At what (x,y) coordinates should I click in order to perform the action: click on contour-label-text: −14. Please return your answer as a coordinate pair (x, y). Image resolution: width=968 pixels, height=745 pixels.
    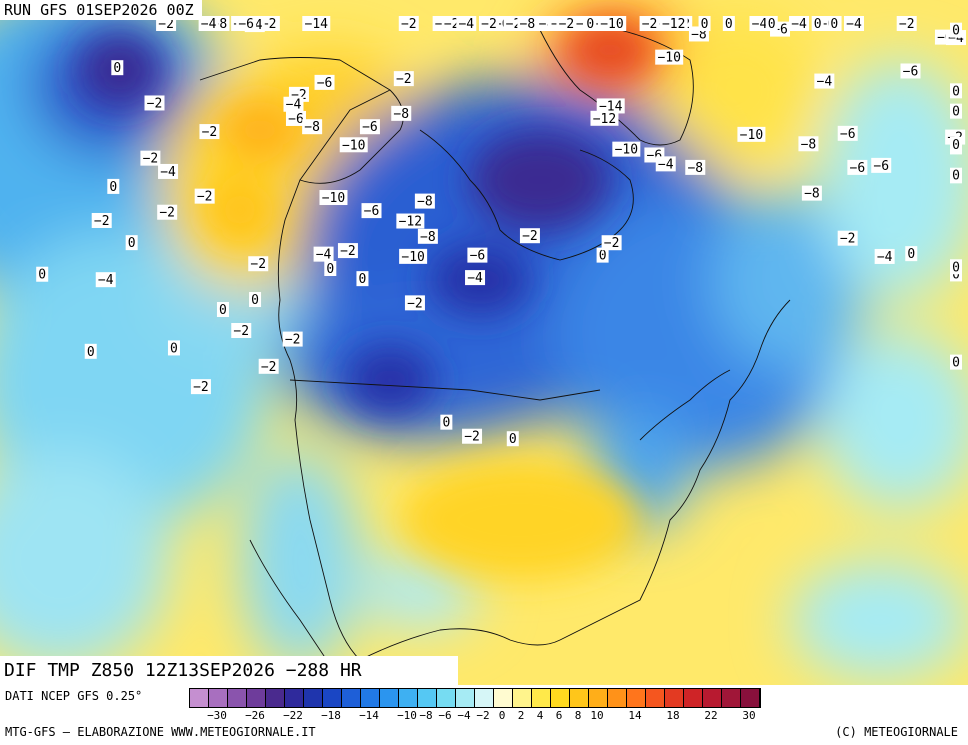
    Looking at the image, I should click on (317, 24).